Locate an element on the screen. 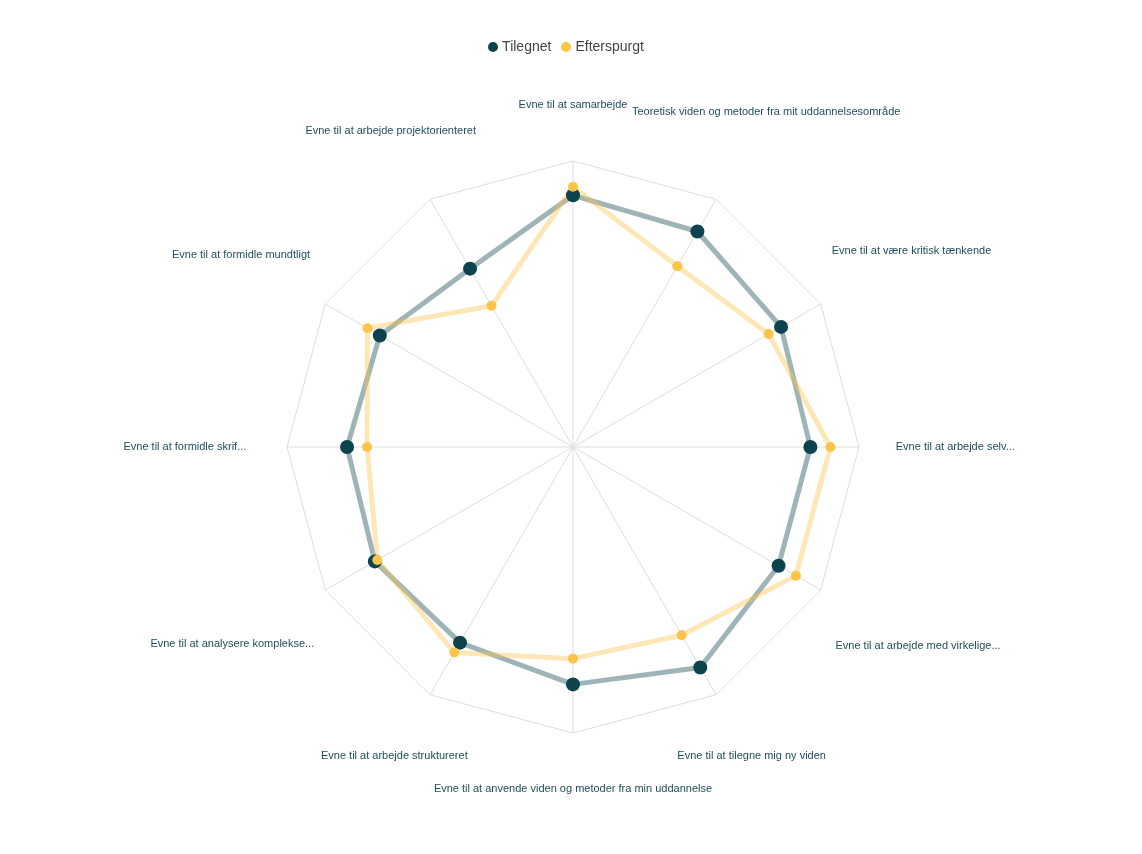  spoke-label: Evne til at anvende viden og metoder fra min uddannelse is located at coordinates (573, 787).